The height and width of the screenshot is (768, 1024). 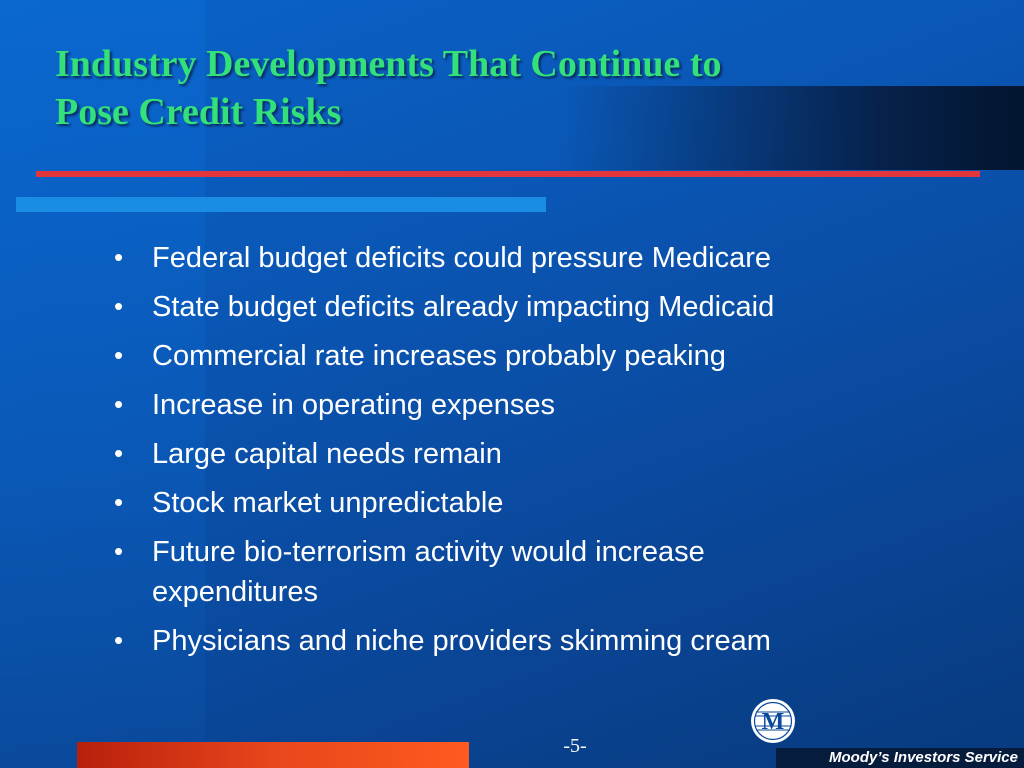 What do you see at coordinates (198, 112) in the screenshot?
I see `title-line-2: Pose Credit Risks` at bounding box center [198, 112].